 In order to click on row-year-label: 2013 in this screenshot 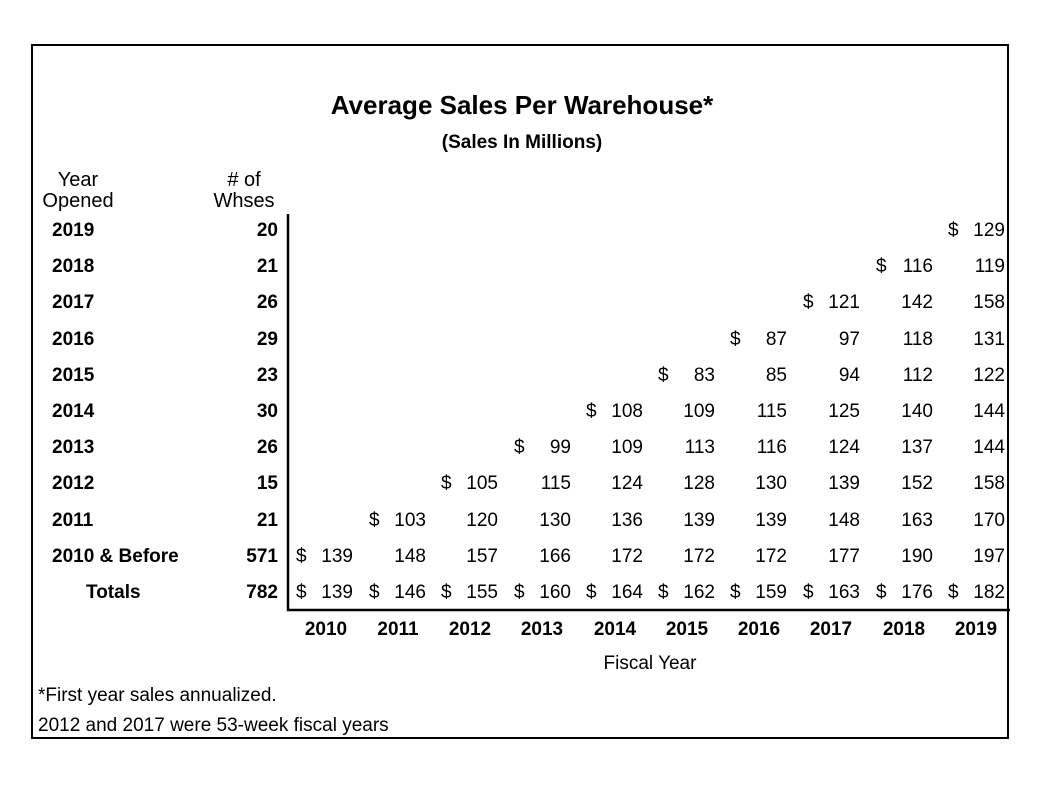, I will do `click(73, 448)`.